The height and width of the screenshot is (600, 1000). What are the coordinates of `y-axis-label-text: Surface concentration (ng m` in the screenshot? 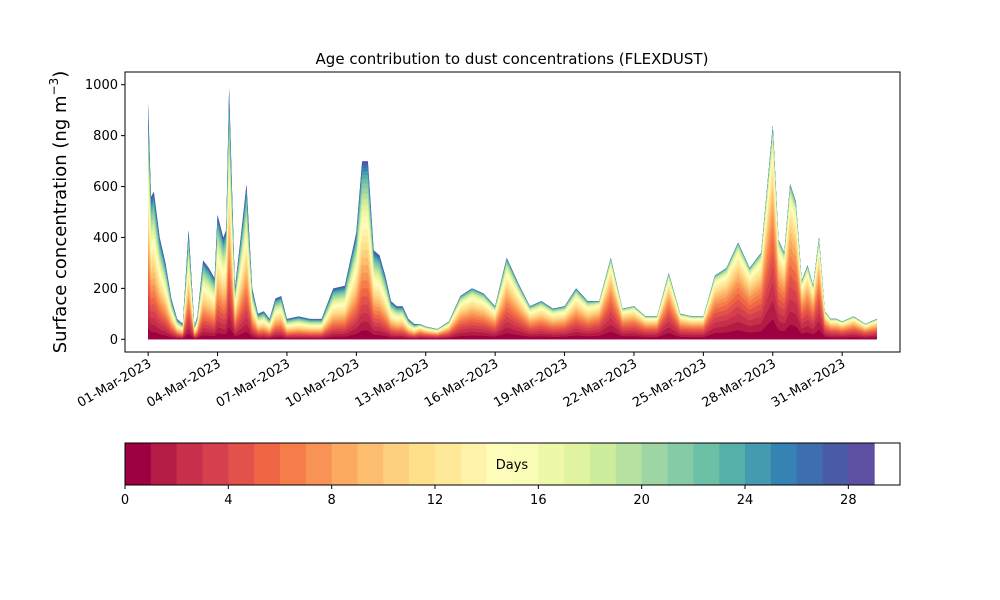 It's located at (60, 224).